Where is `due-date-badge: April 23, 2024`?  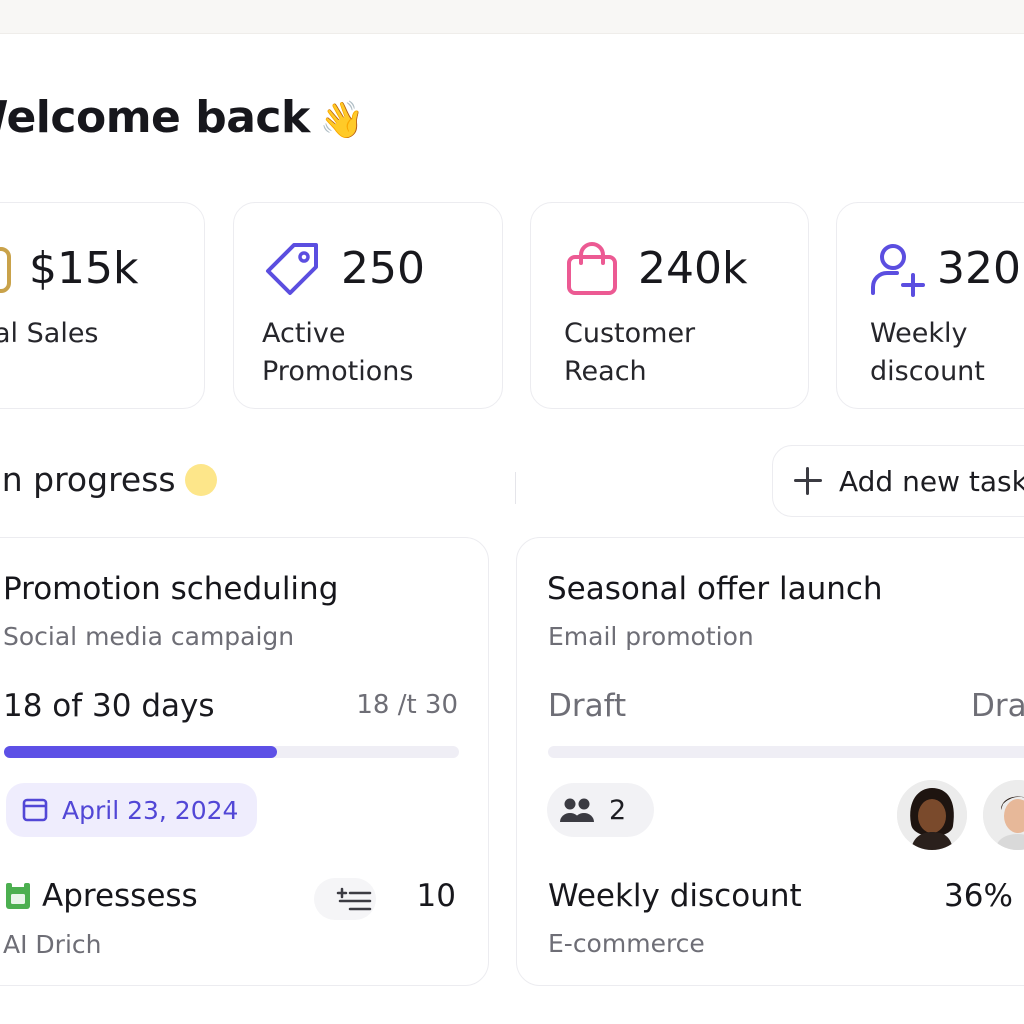 due-date-badge: April 23, 2024 is located at coordinates (131, 810).